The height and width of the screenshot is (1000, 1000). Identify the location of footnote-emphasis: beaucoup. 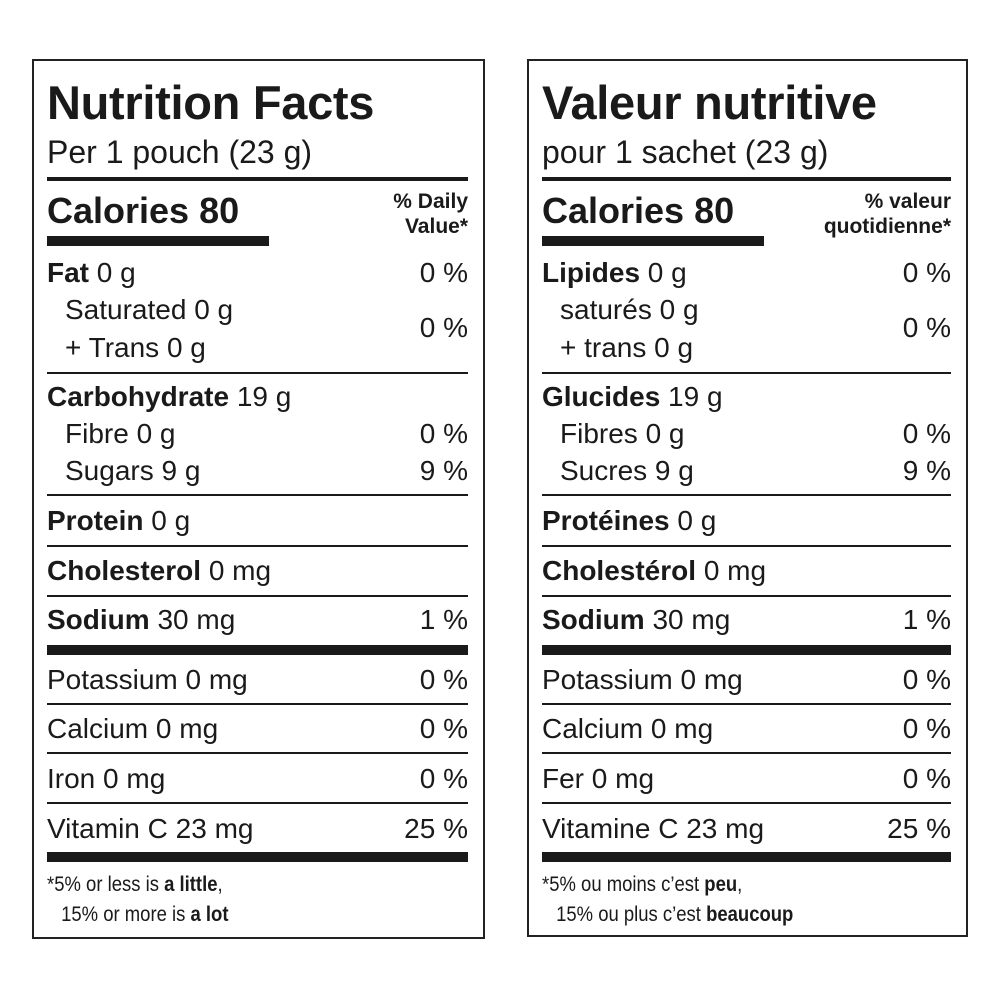
(750, 914).